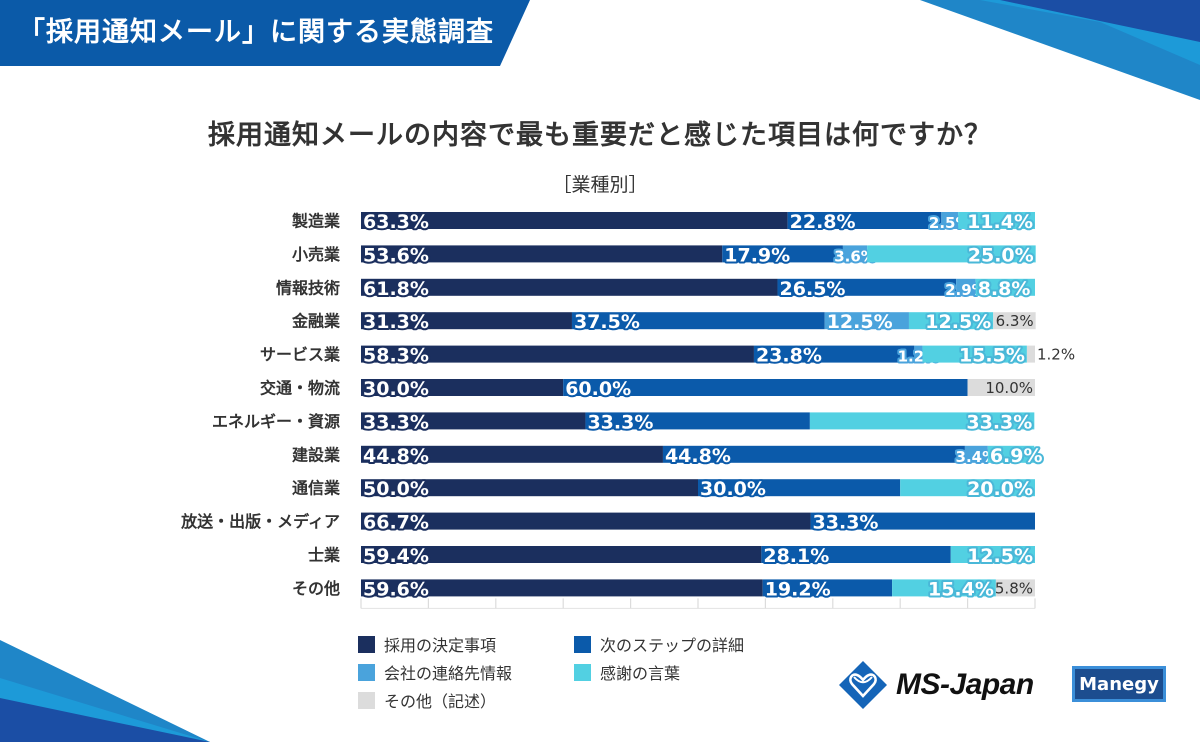  I want to click on header-banner: 「採用通知メール」に関する実態調査, so click(265, 33).